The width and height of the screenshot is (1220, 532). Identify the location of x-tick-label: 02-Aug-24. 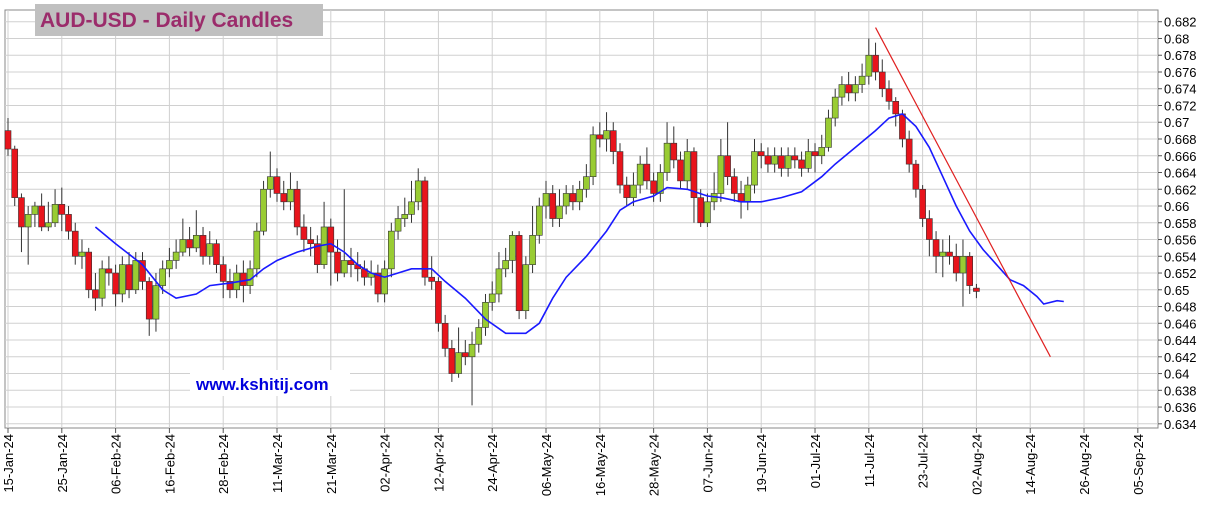
(976, 464).